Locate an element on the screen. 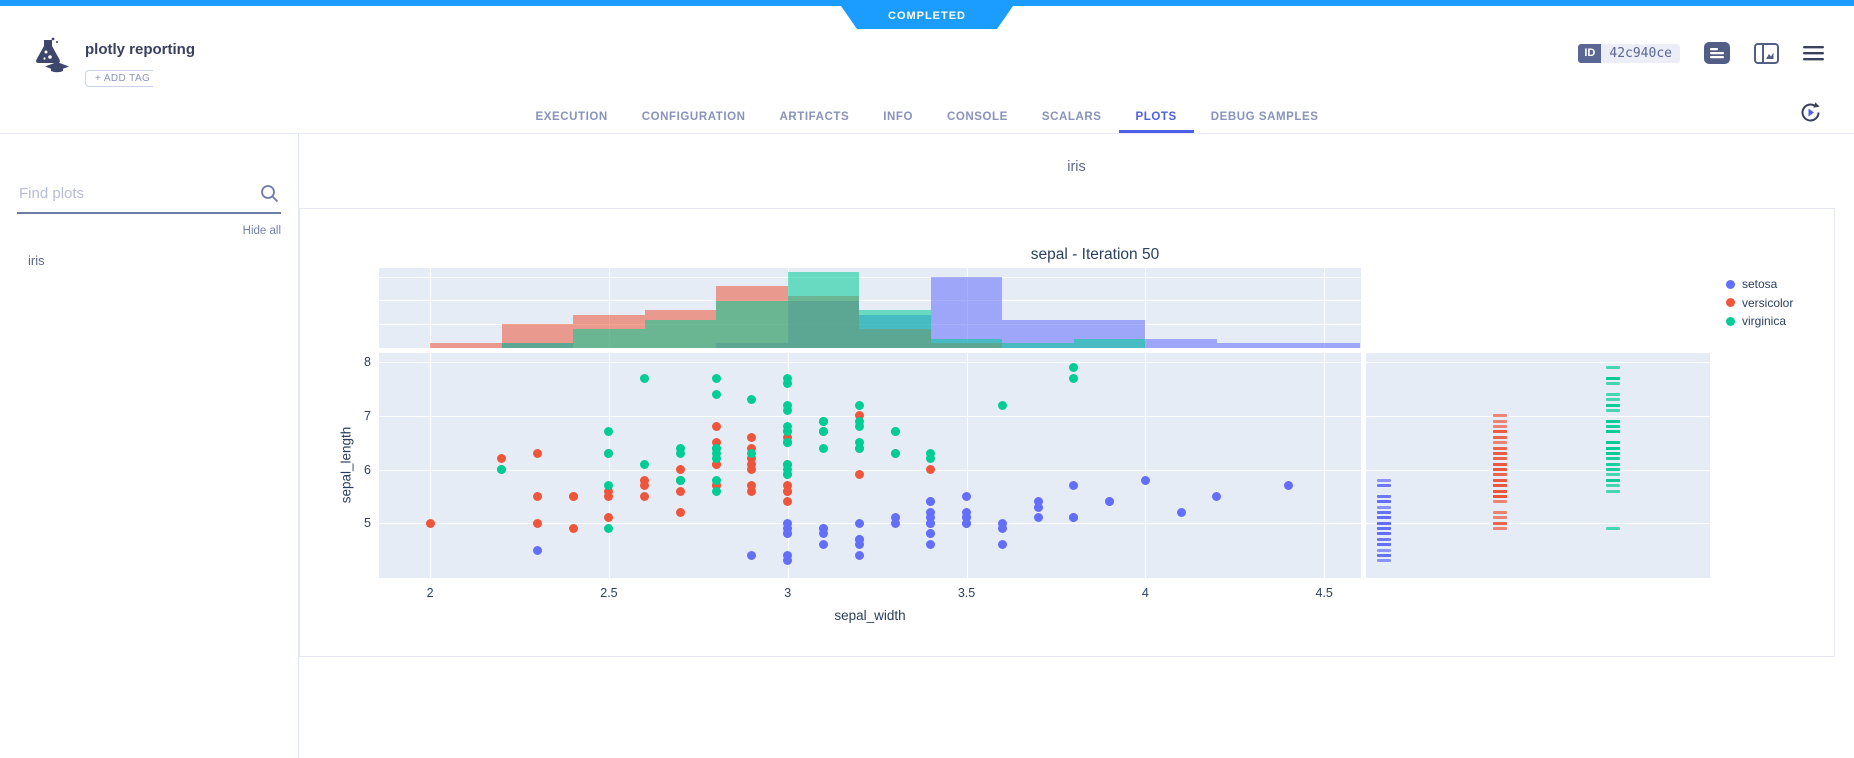 This screenshot has width=1854, height=758. tab-debug-samples: DEBUG SAMPLES is located at coordinates (1264, 117).